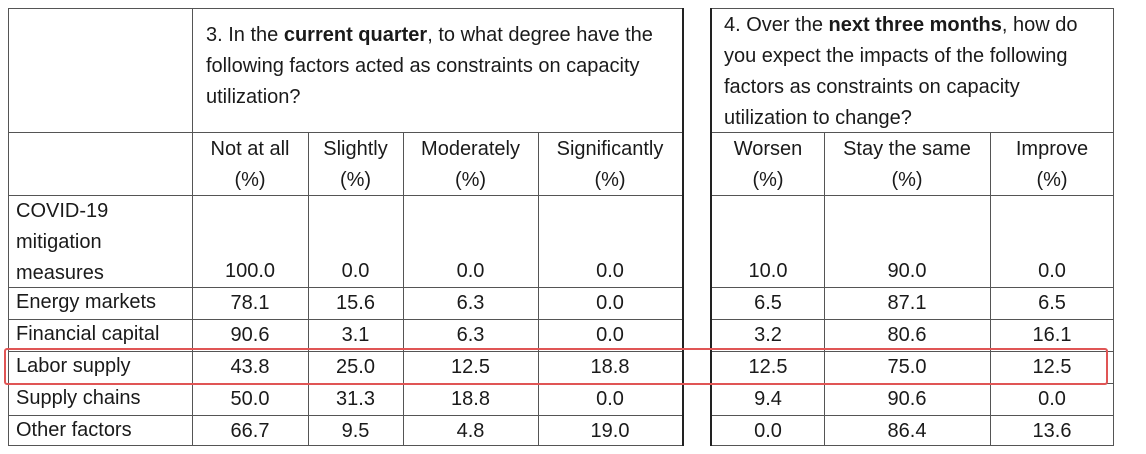 The height and width of the screenshot is (454, 1146). Describe the element at coordinates (250, 149) in the screenshot. I see `col-label: Not at all` at that location.